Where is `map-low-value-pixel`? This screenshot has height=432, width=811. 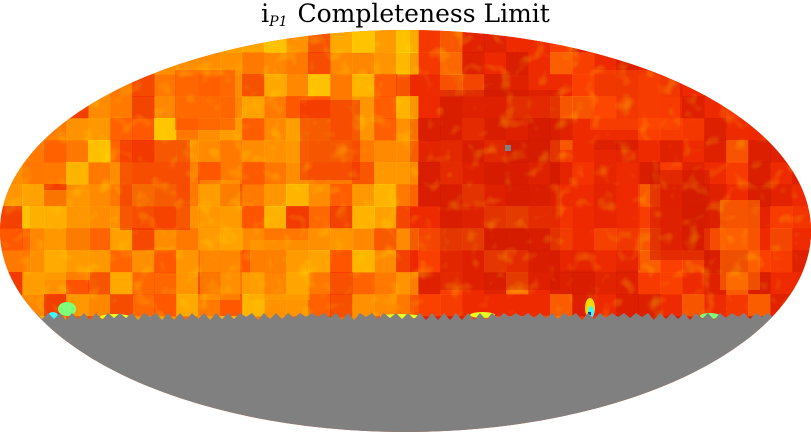 map-low-value-pixel is located at coordinates (589, 313).